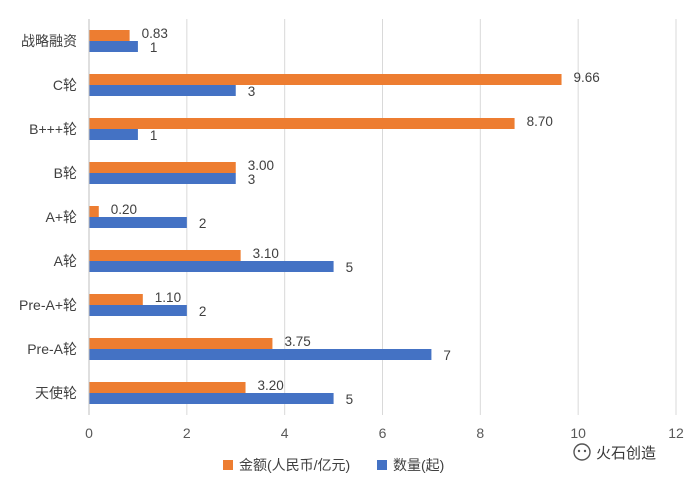  I want to click on wechat-icon, so click(582, 452).